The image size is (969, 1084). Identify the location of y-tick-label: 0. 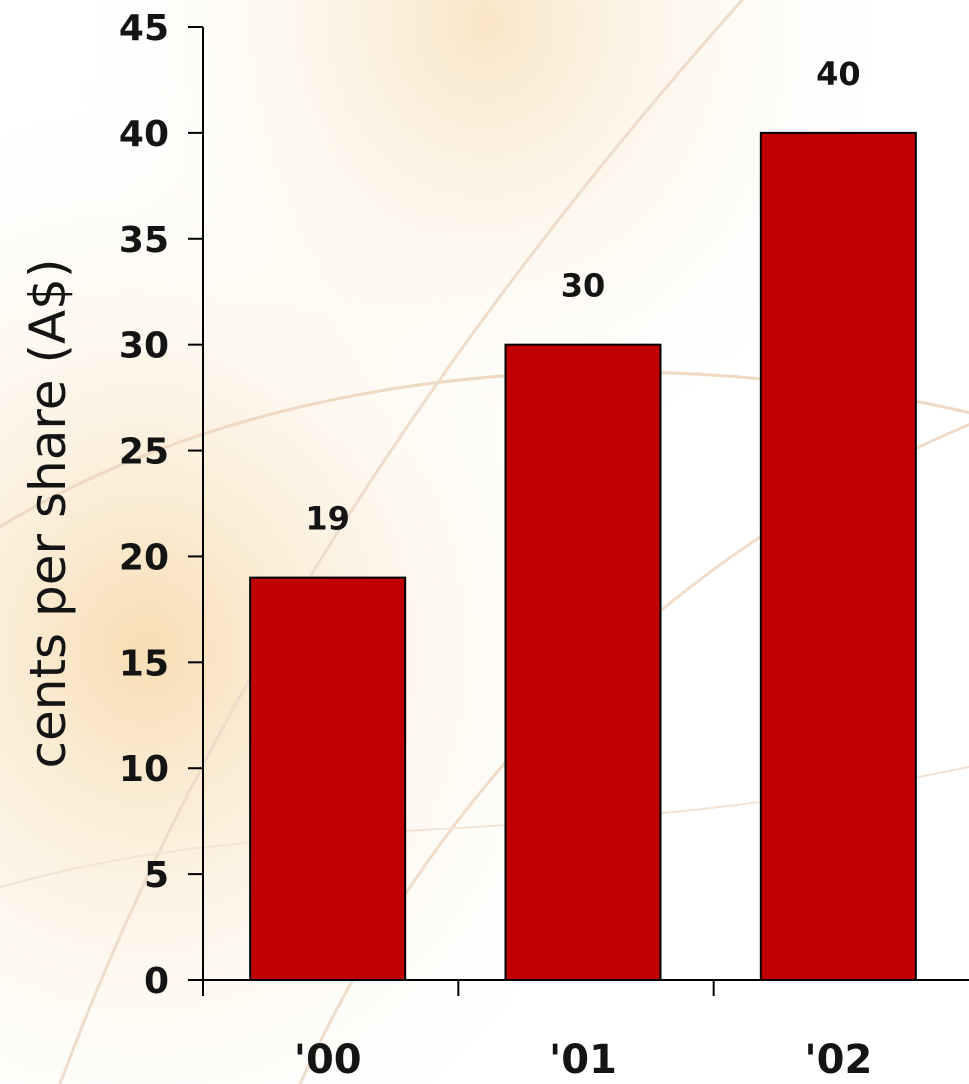
(156, 981).